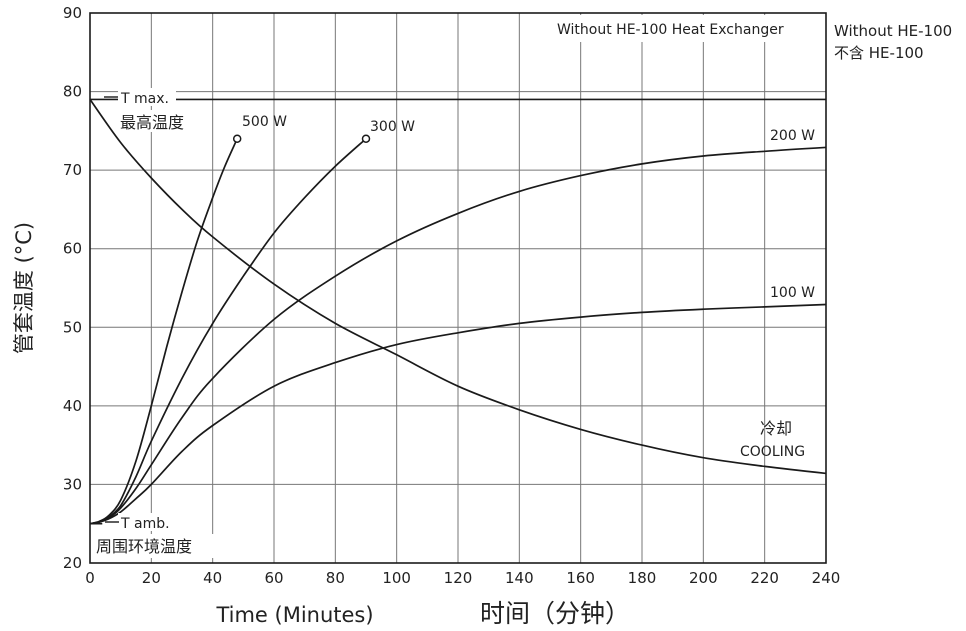 The image size is (966, 631). What do you see at coordinates (772, 452) in the screenshot?
I see `cooling-en-label: COOLING` at bounding box center [772, 452].